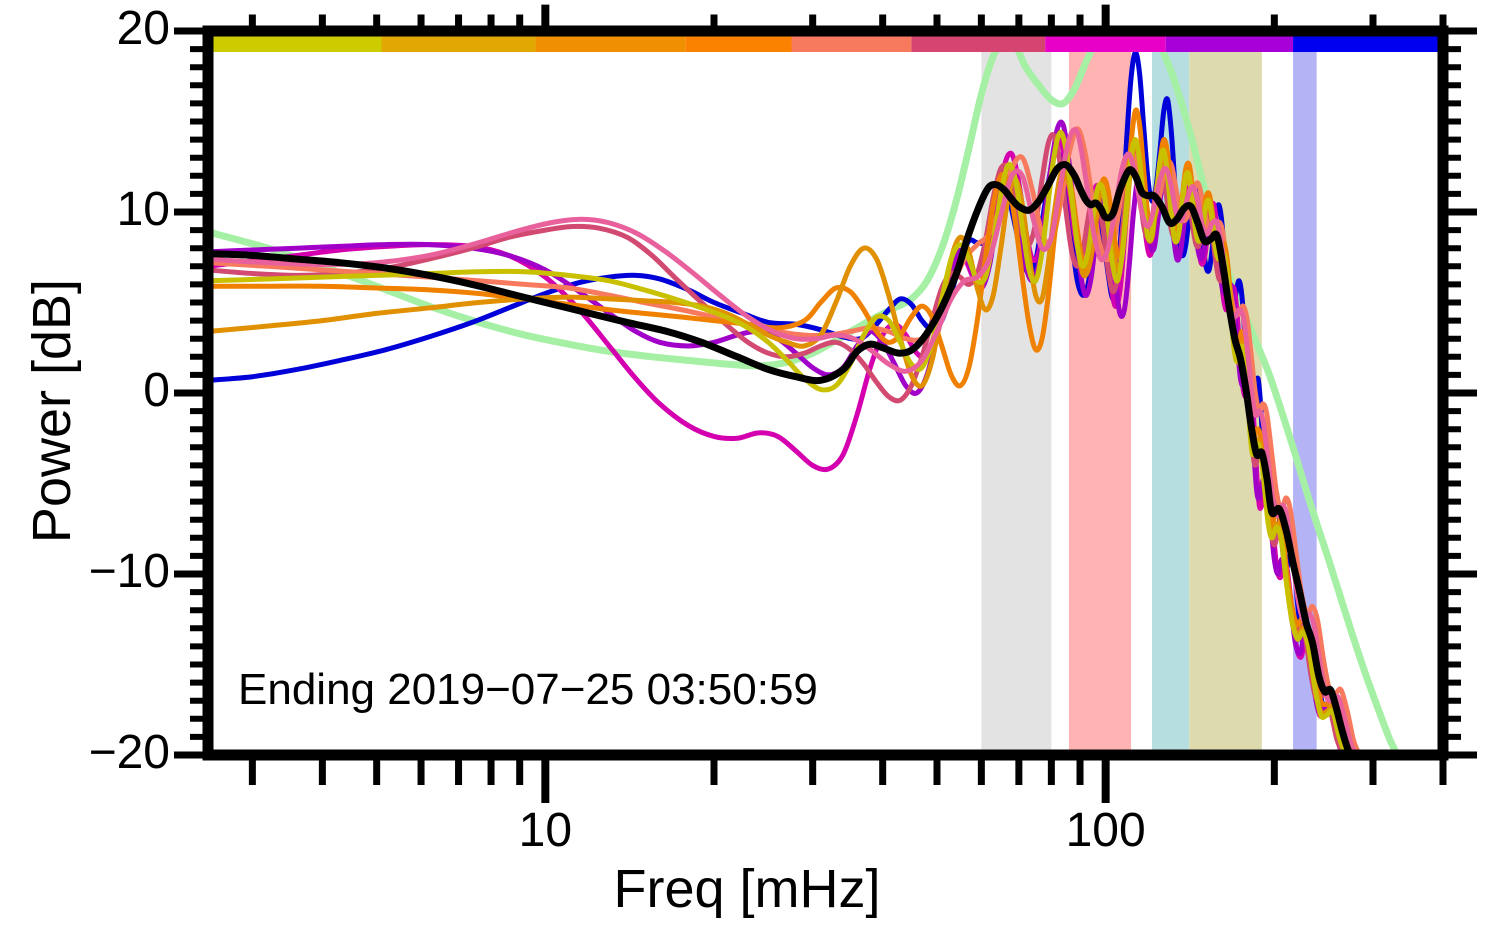  I want to click on band-pink, so click(1100, 402).